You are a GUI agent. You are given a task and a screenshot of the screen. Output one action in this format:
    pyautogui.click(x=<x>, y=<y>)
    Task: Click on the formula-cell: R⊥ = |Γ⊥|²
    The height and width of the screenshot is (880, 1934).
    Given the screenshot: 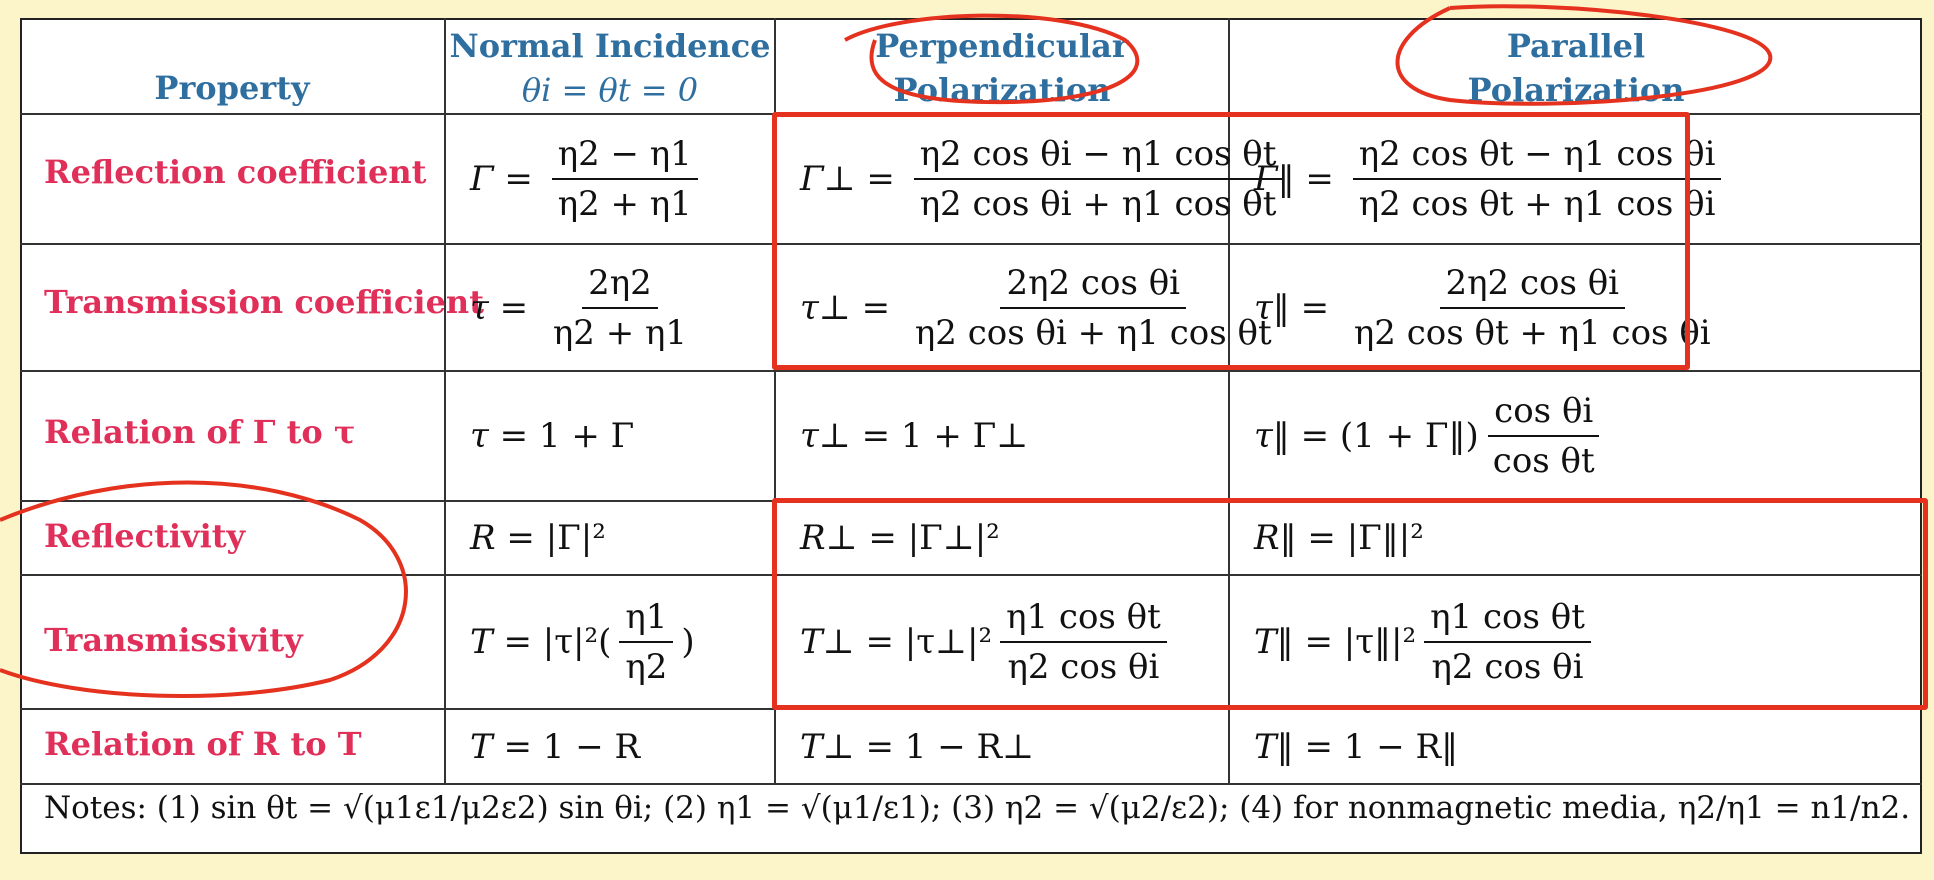 What is the action you would take?
    pyautogui.click(x=900, y=538)
    